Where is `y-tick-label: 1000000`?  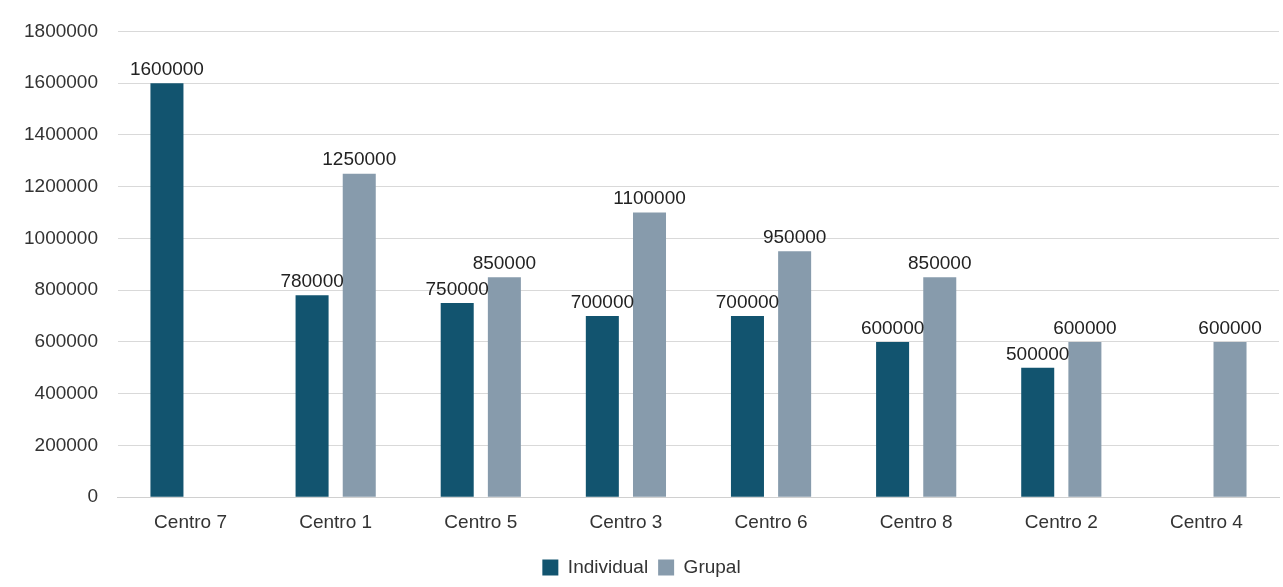
y-tick-label: 1000000 is located at coordinates (61, 237).